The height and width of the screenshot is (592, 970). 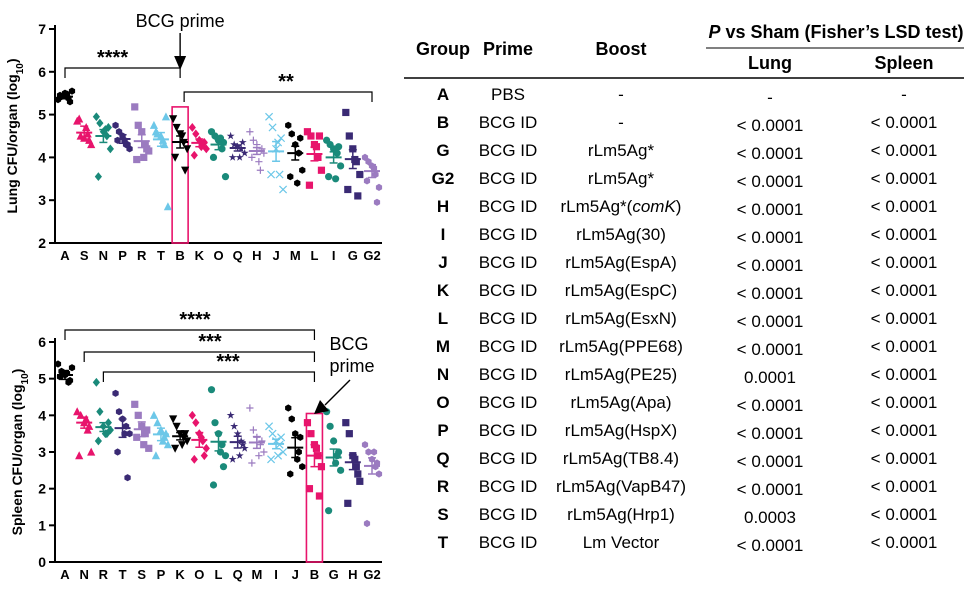 I want to click on x-tick-label: H, so click(x=256, y=255).